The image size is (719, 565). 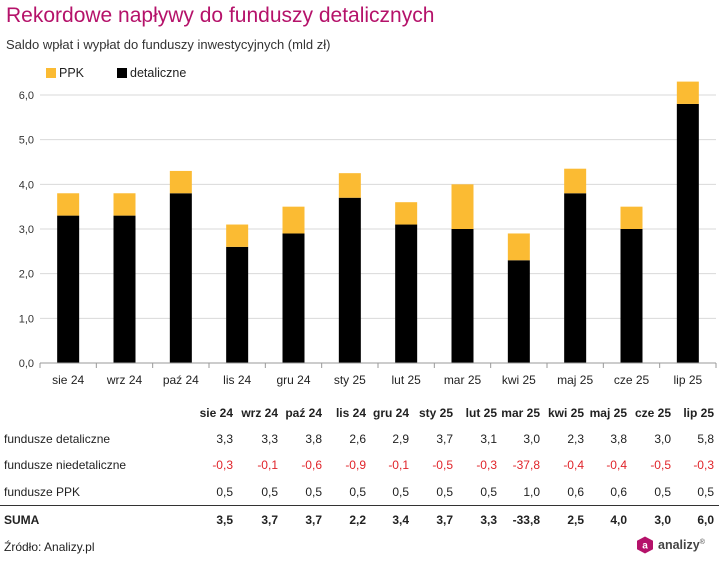 What do you see at coordinates (26, 364) in the screenshot?
I see `y-tick-label: 0,0` at bounding box center [26, 364].